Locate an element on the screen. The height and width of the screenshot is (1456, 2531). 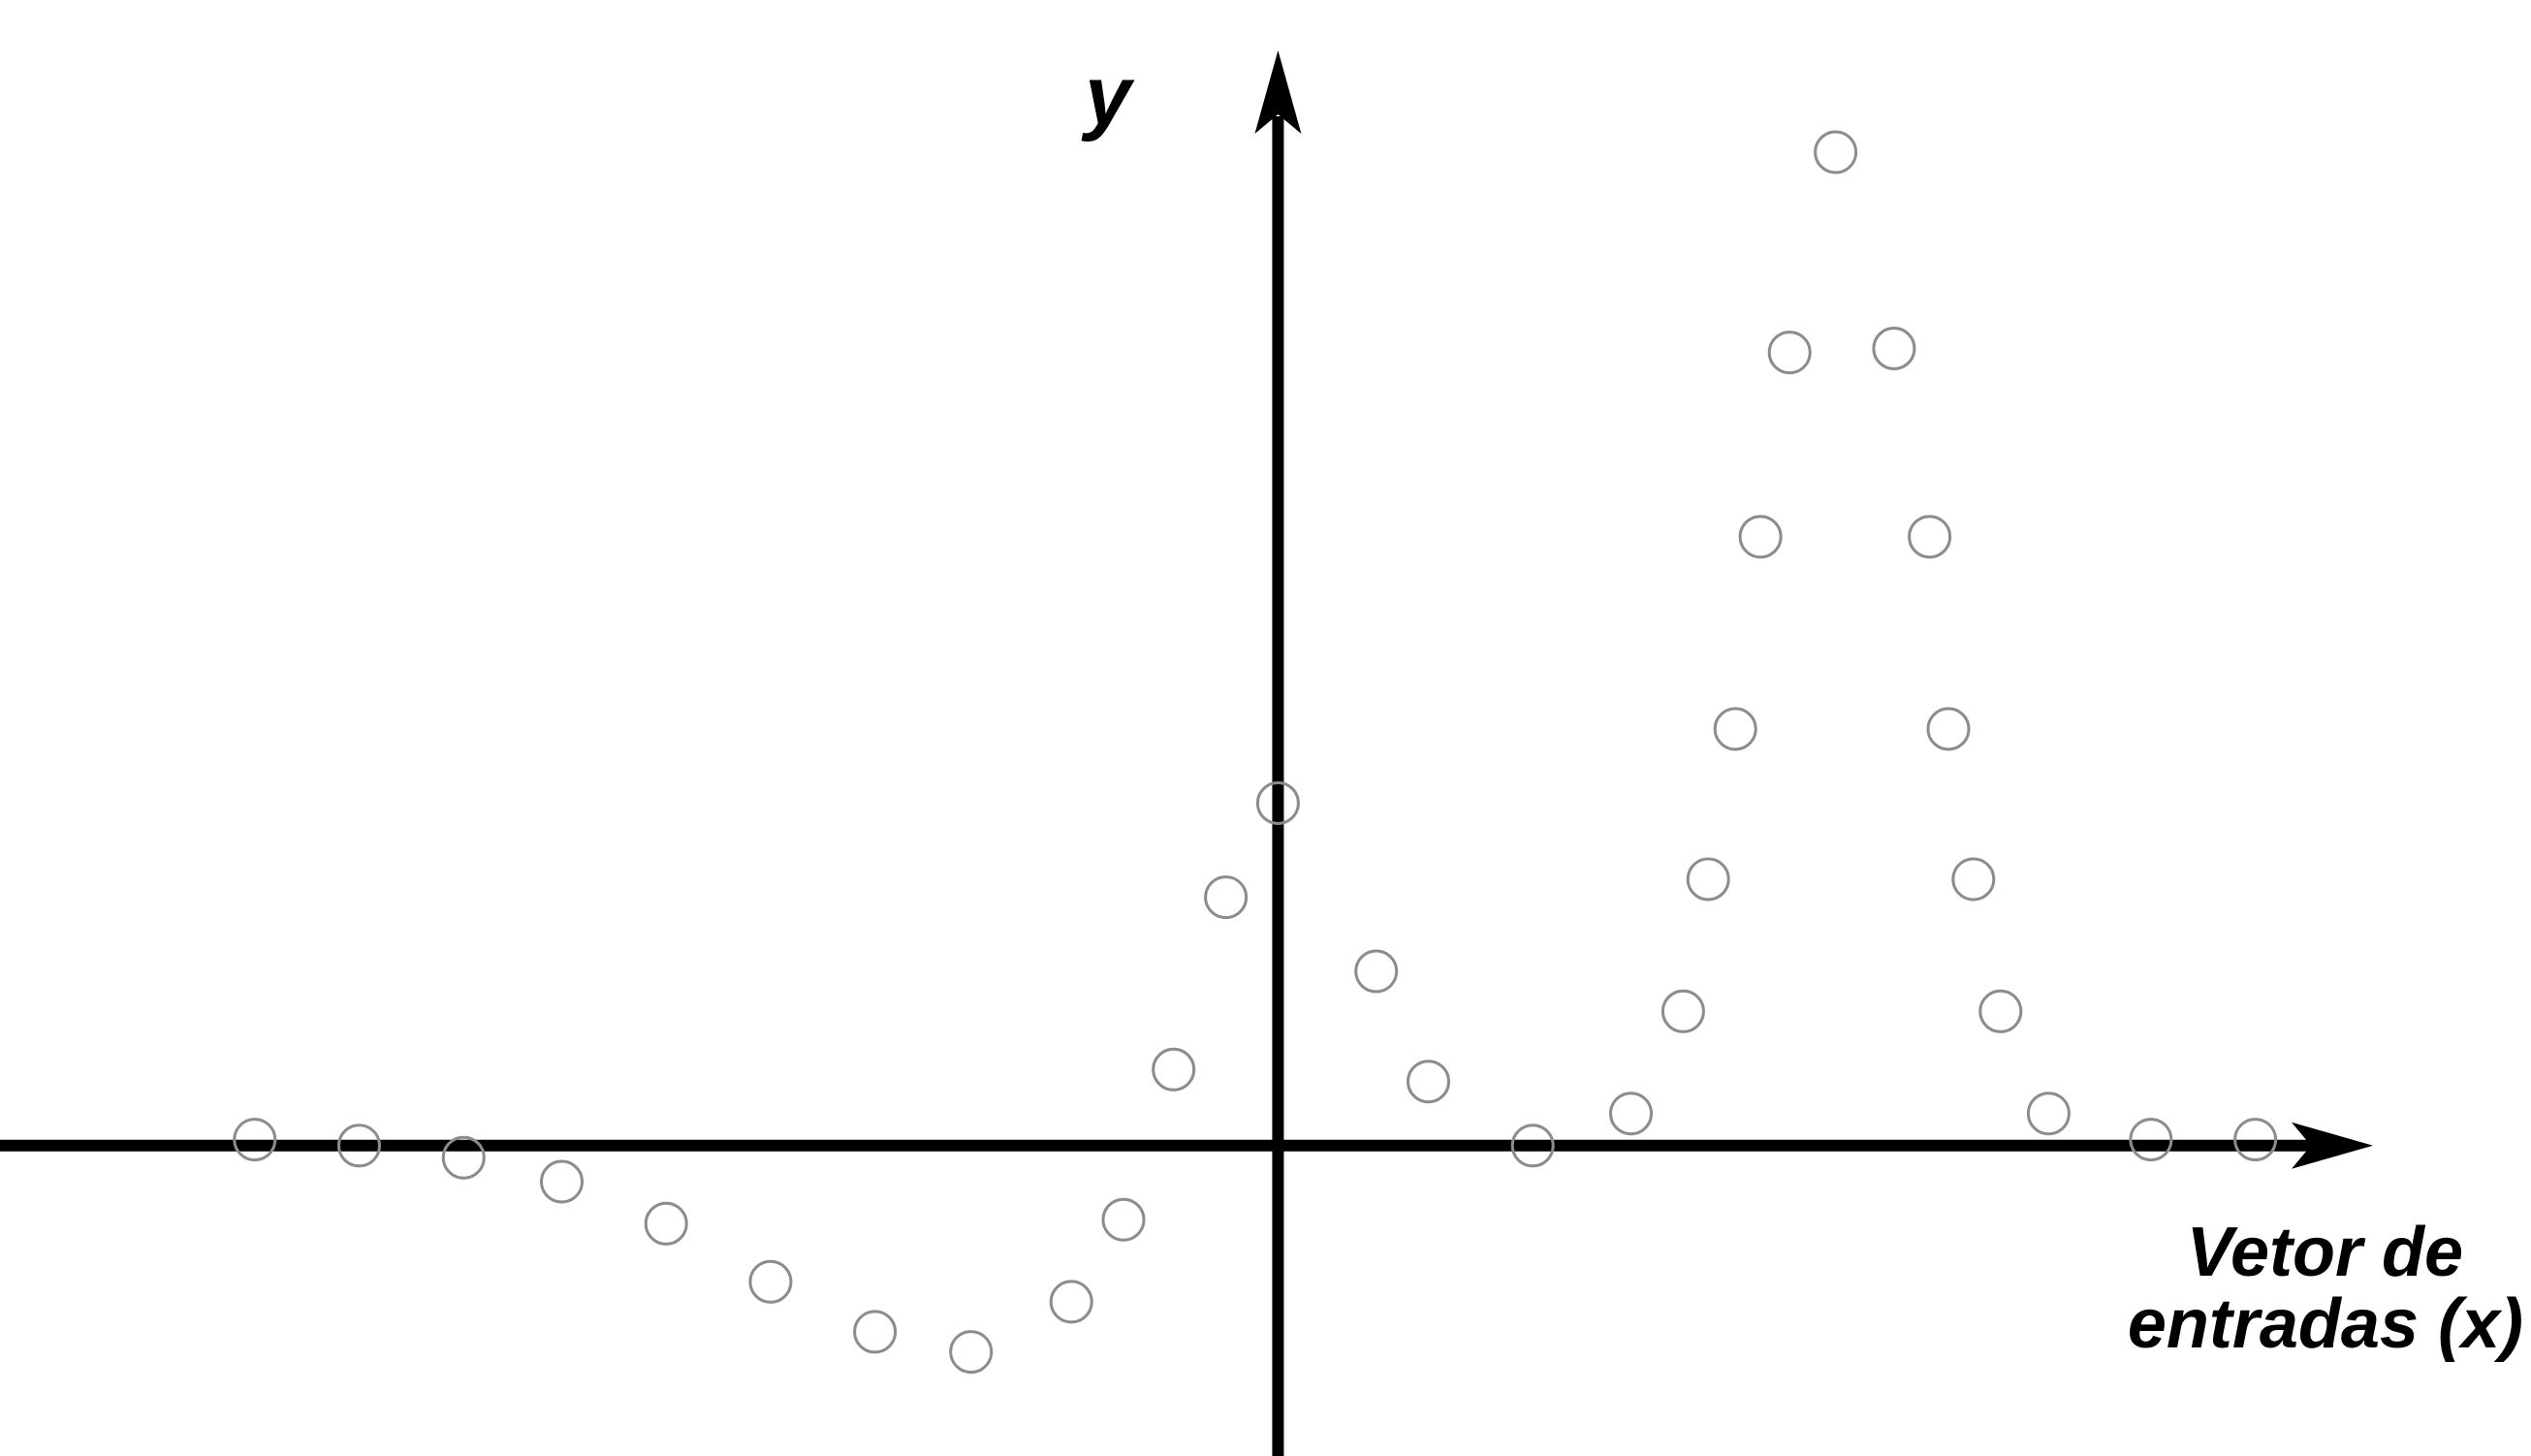
y-axis-arrow-icon is located at coordinates (1278, 92).